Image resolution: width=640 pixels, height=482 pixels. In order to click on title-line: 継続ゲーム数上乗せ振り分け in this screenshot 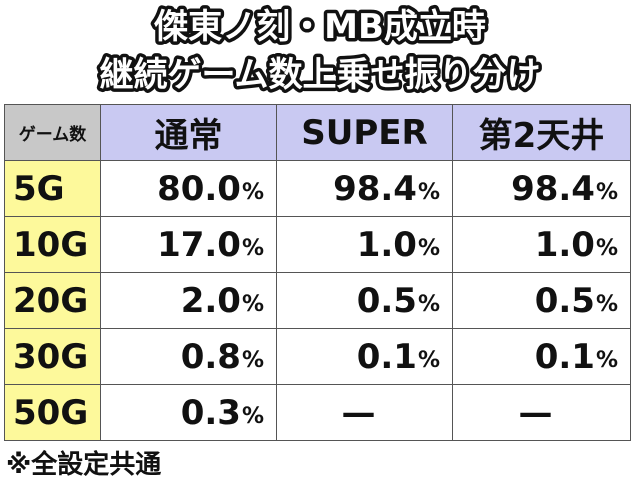, I will do `click(320, 75)`.